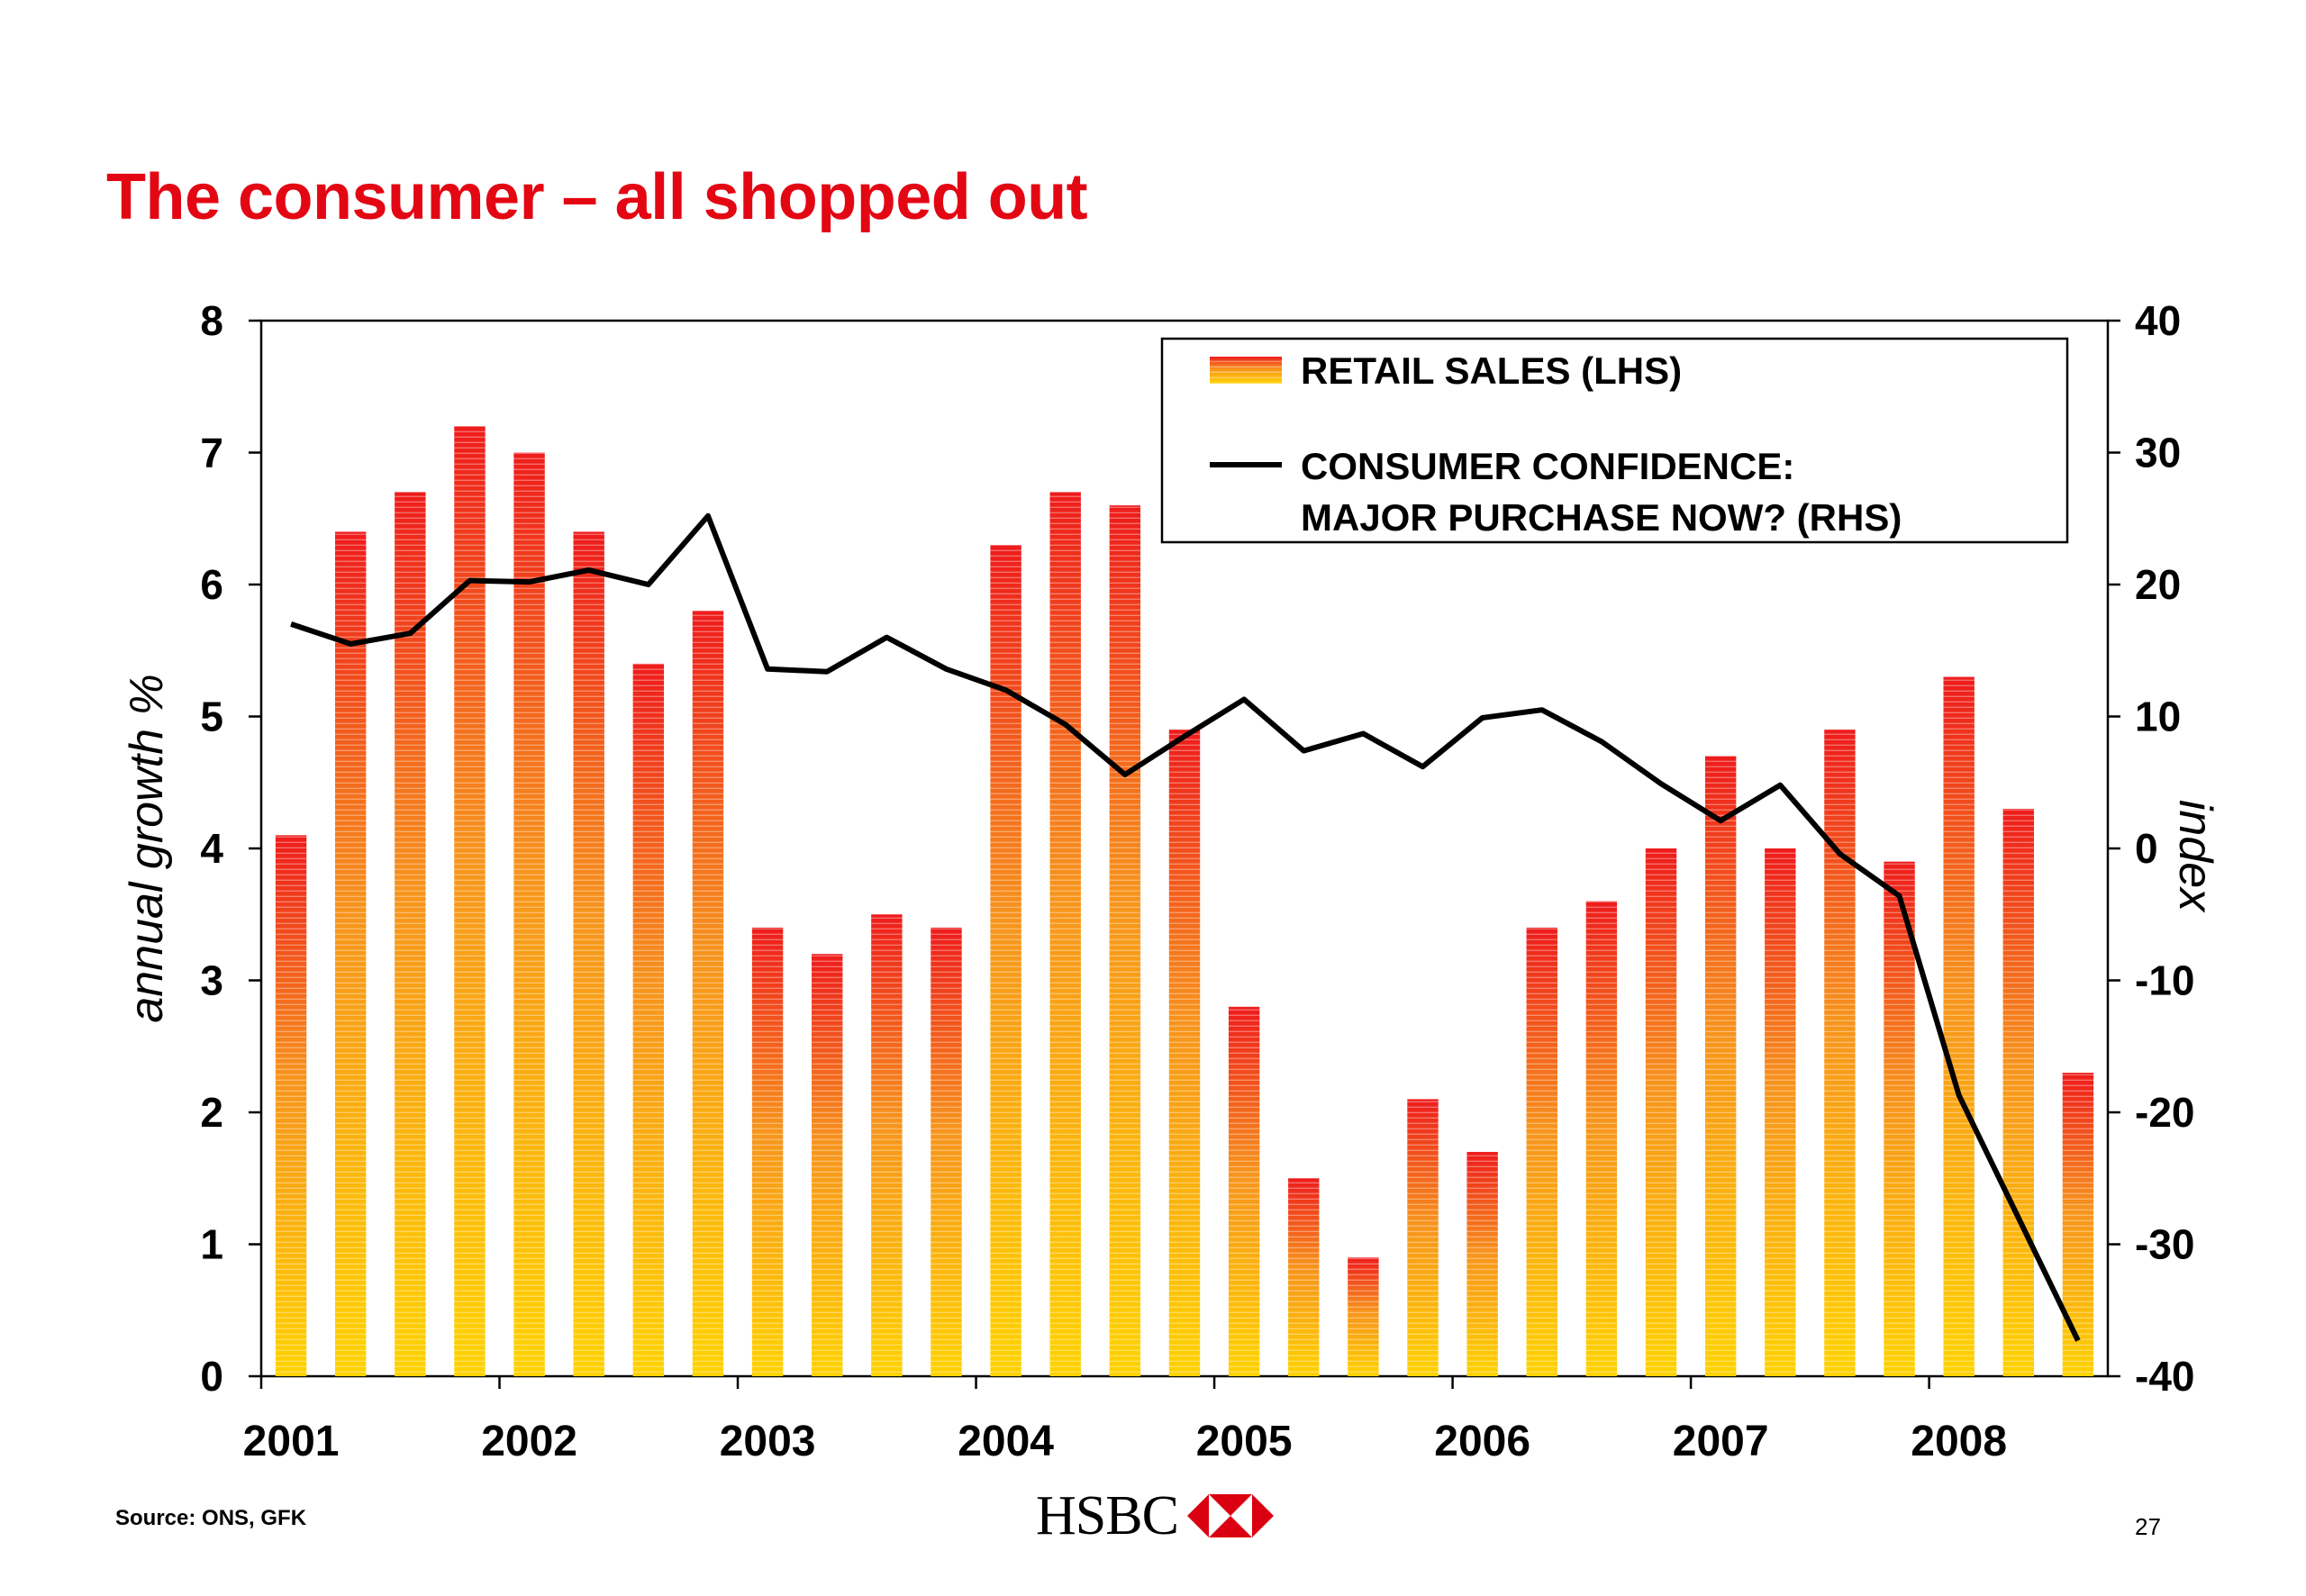 The height and width of the screenshot is (1596, 2306). What do you see at coordinates (211, 584) in the screenshot?
I see `y-left-tick-label: 6` at bounding box center [211, 584].